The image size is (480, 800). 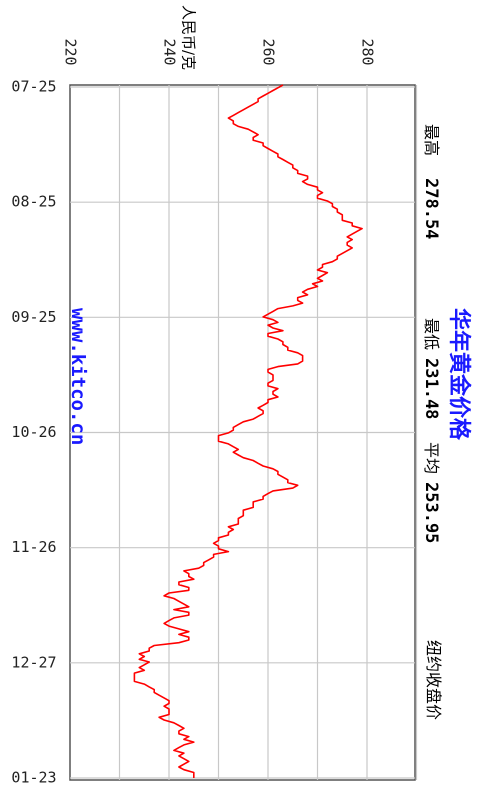 What do you see at coordinates (189, 37) in the screenshot?
I see `y-axis-title: 人民币/克` at bounding box center [189, 37].